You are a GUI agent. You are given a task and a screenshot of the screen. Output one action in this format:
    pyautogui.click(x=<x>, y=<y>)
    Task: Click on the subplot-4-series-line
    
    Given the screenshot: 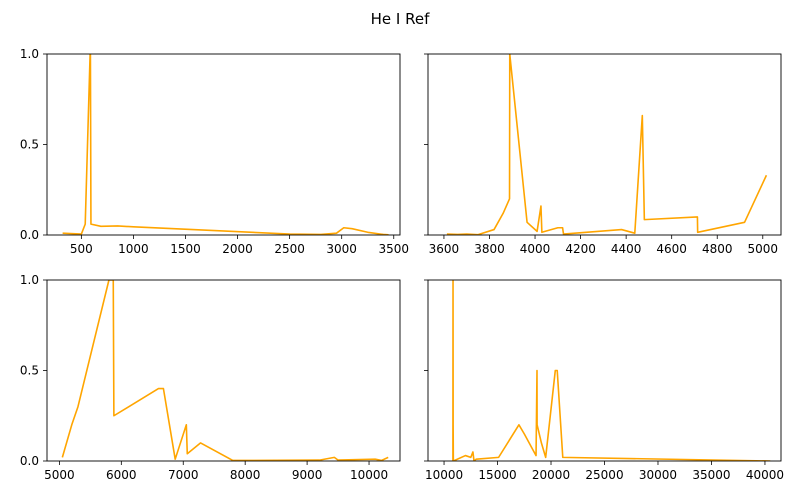 What is the action you would take?
    pyautogui.click(x=611, y=370)
    